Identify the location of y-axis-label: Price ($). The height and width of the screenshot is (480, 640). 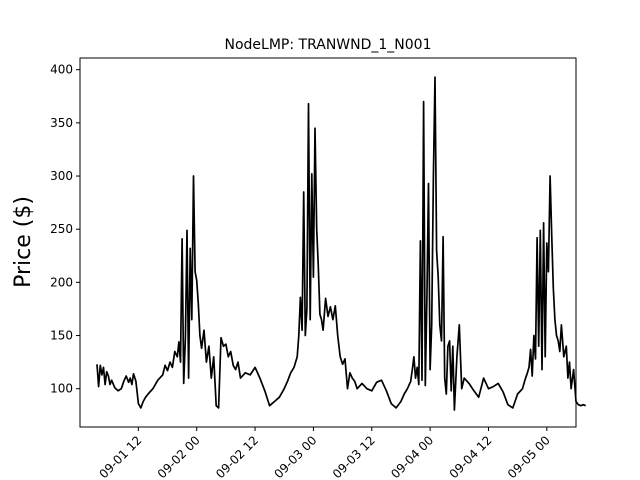
(23, 242).